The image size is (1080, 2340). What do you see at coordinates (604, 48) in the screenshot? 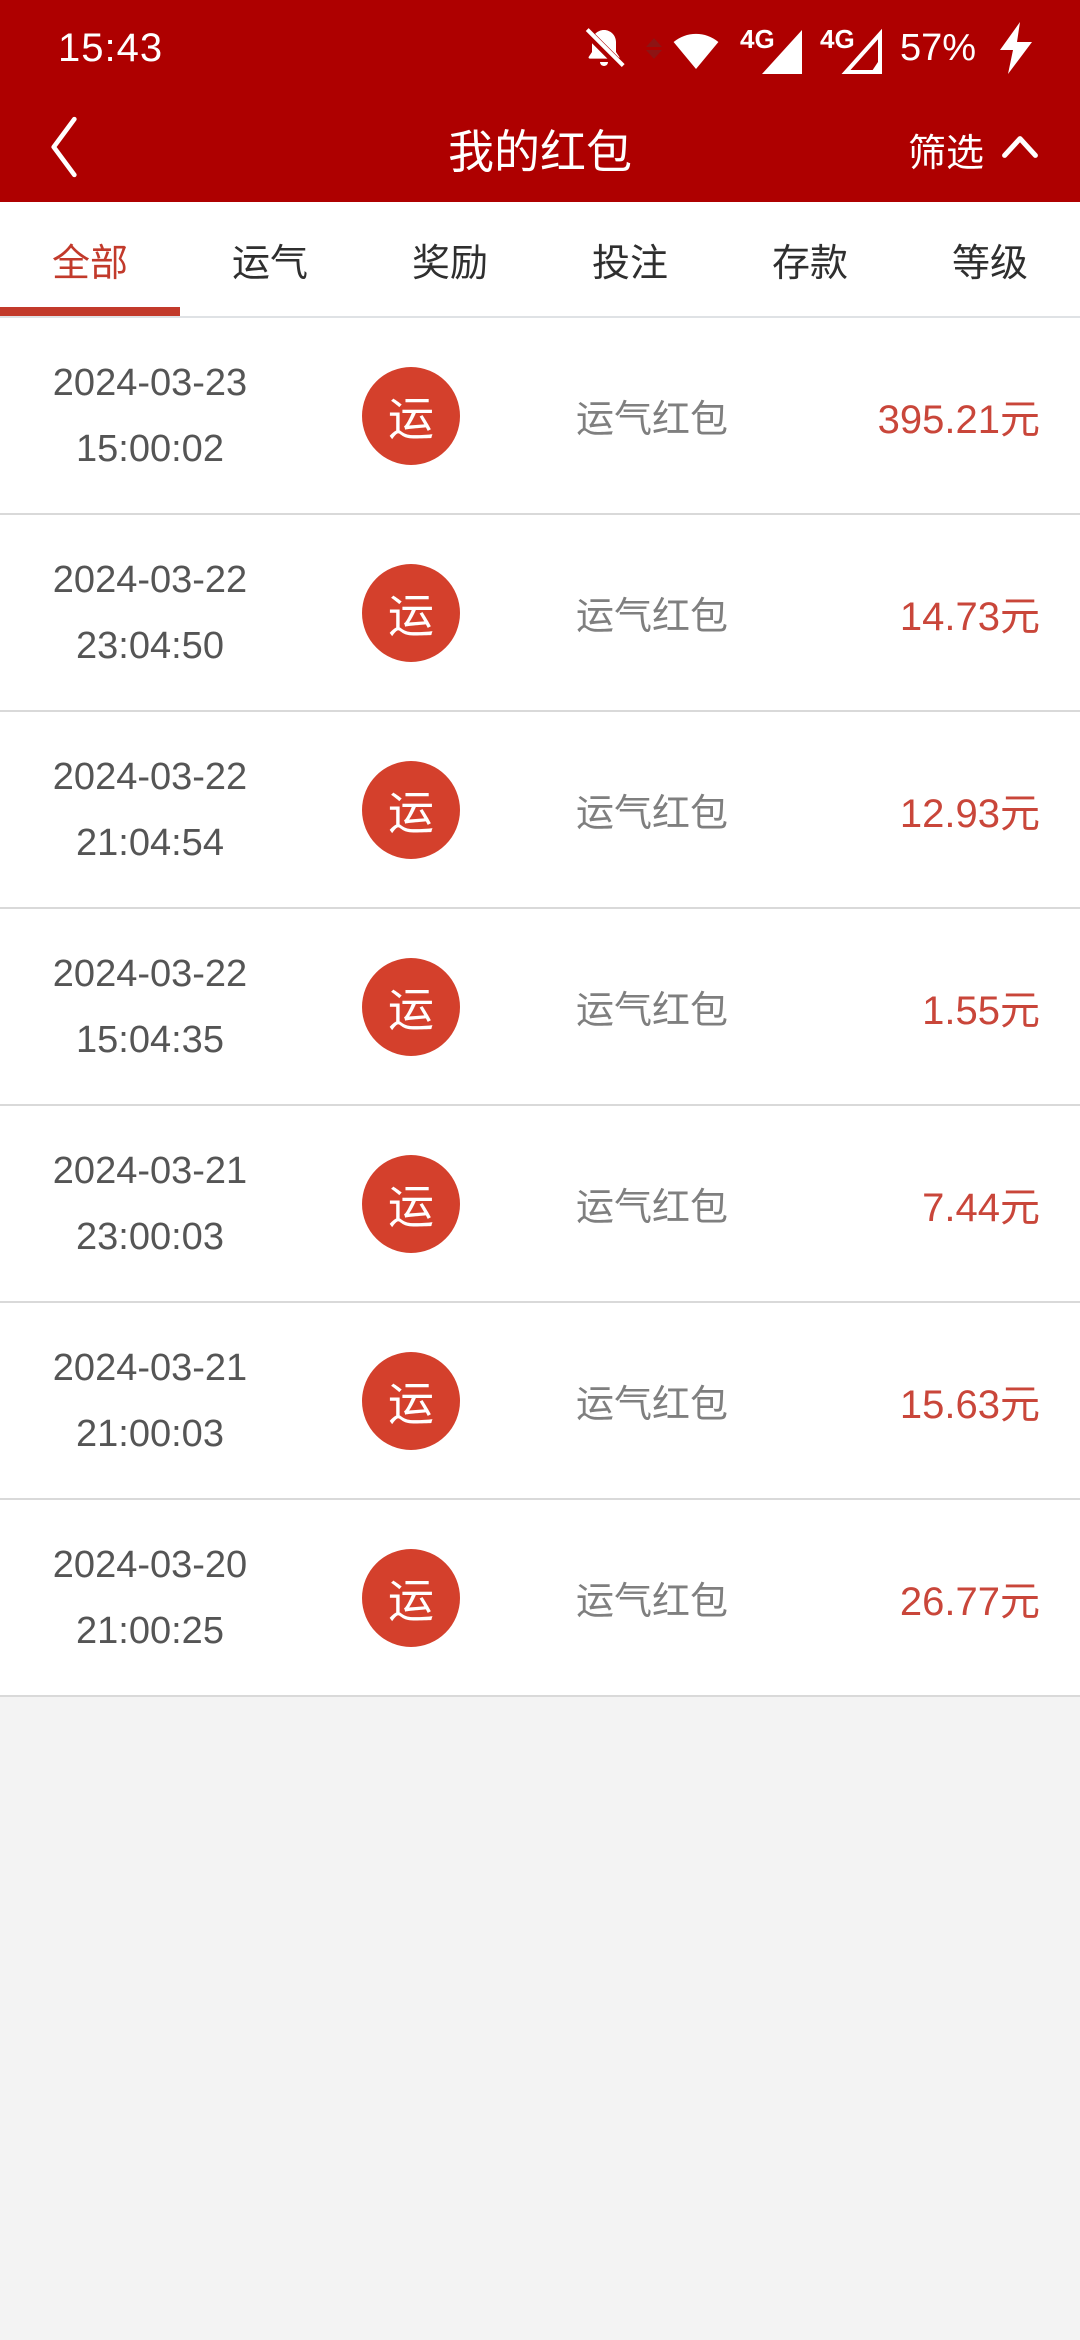
I see `notifications-off-icon` at bounding box center [604, 48].